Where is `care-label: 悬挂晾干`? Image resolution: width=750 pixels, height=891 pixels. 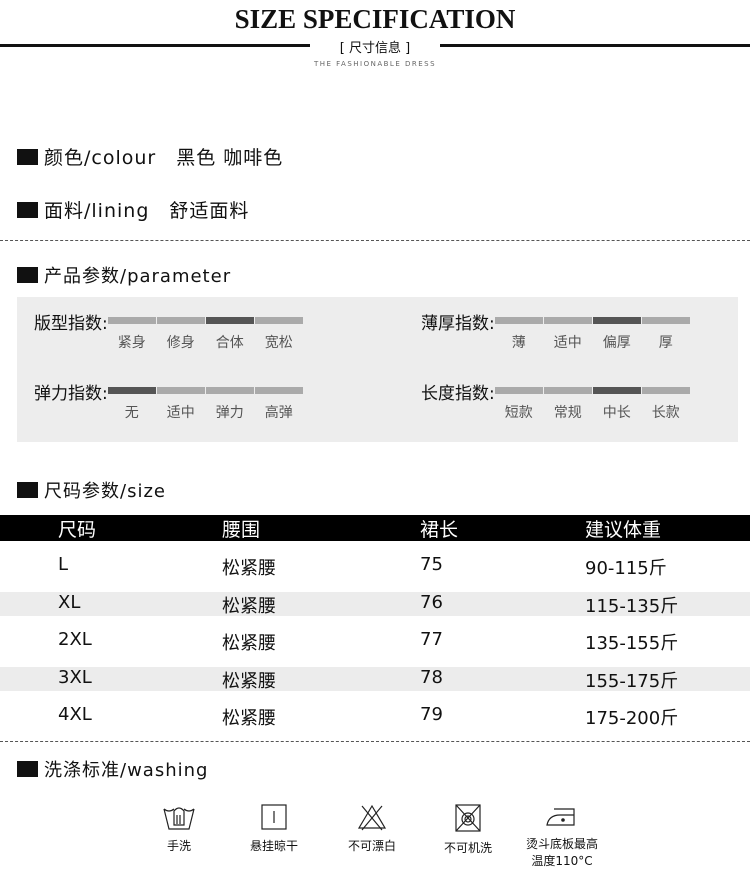
care-label: 悬挂晾干 is located at coordinates (273, 846).